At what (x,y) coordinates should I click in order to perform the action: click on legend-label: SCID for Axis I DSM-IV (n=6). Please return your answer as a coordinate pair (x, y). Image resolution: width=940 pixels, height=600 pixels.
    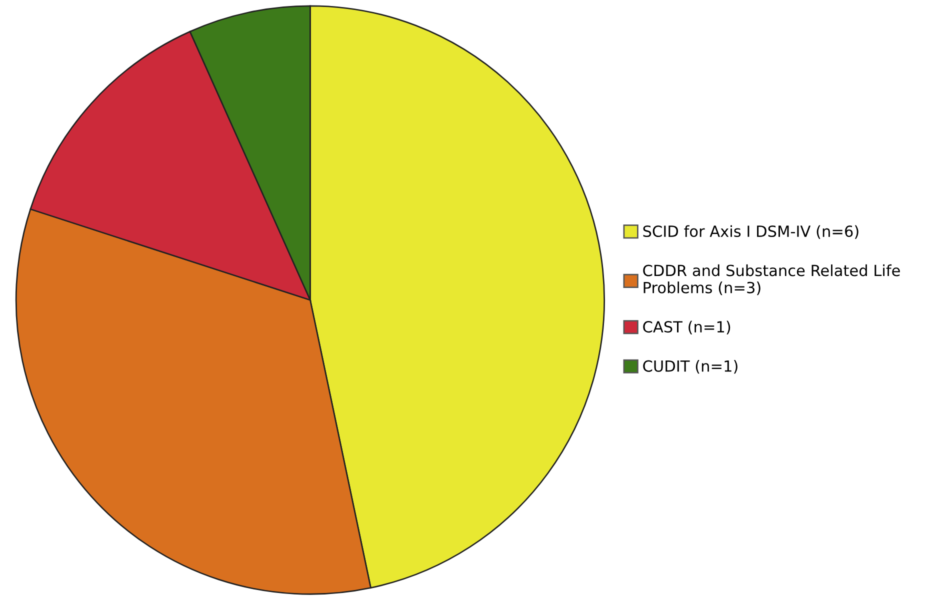
    Looking at the image, I should click on (750, 232).